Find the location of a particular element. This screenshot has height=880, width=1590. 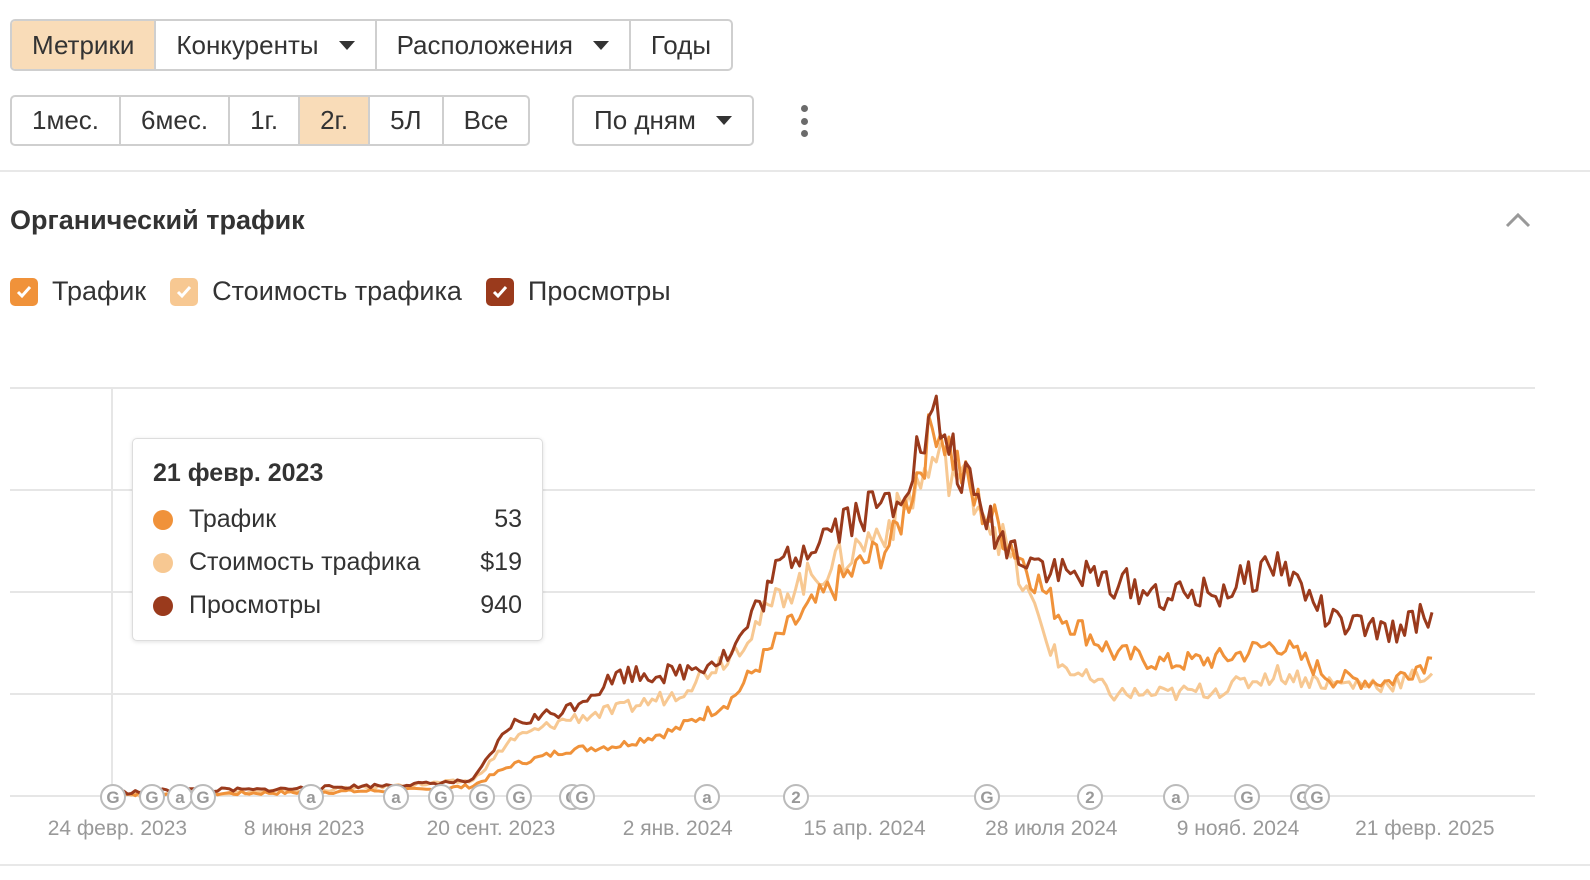

x-tick-label-0: 24 февр. 2023 is located at coordinates (117, 828).